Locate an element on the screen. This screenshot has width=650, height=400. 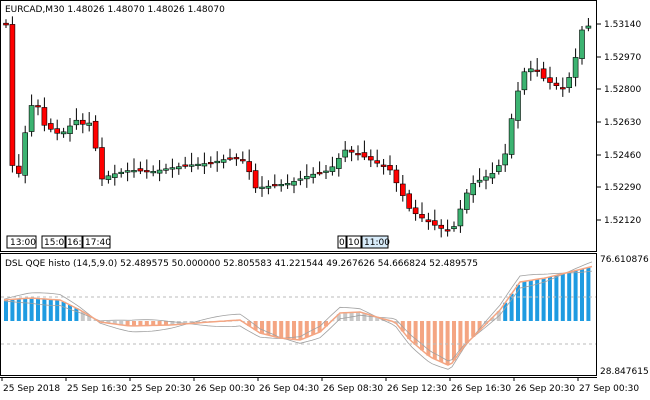
price-label: 1.52290 is located at coordinates (622, 188).